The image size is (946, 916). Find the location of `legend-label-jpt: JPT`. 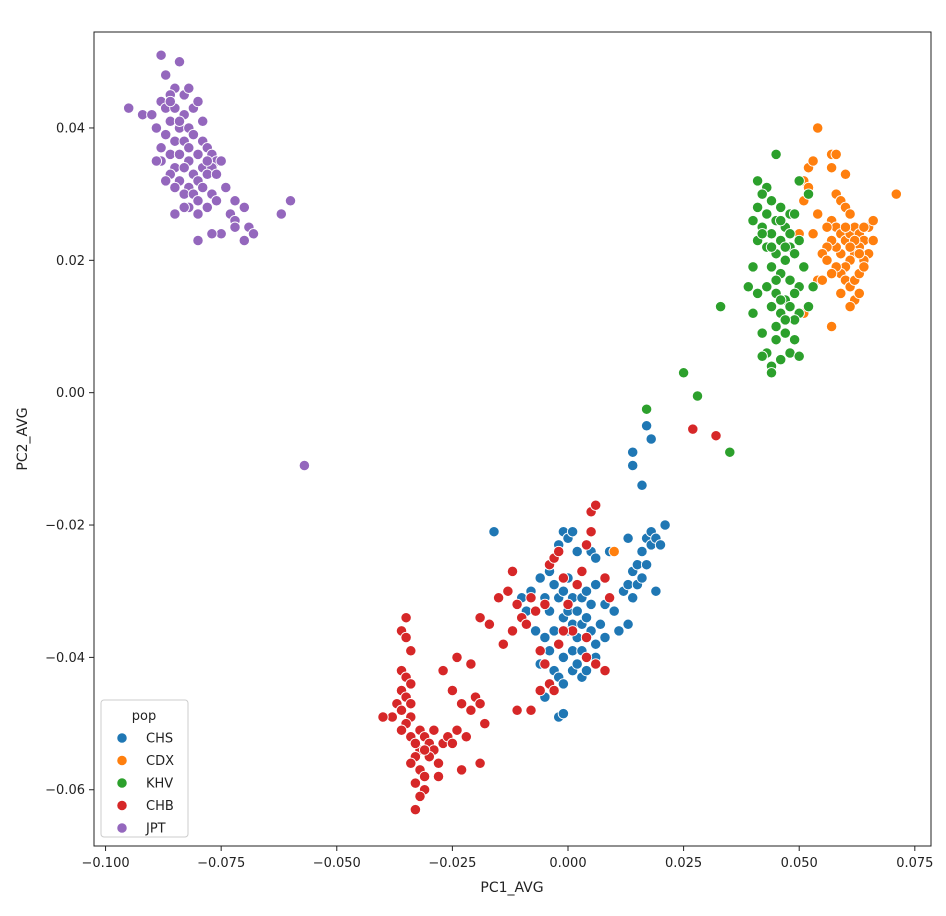

legend-label-jpt: JPT is located at coordinates (155, 829).